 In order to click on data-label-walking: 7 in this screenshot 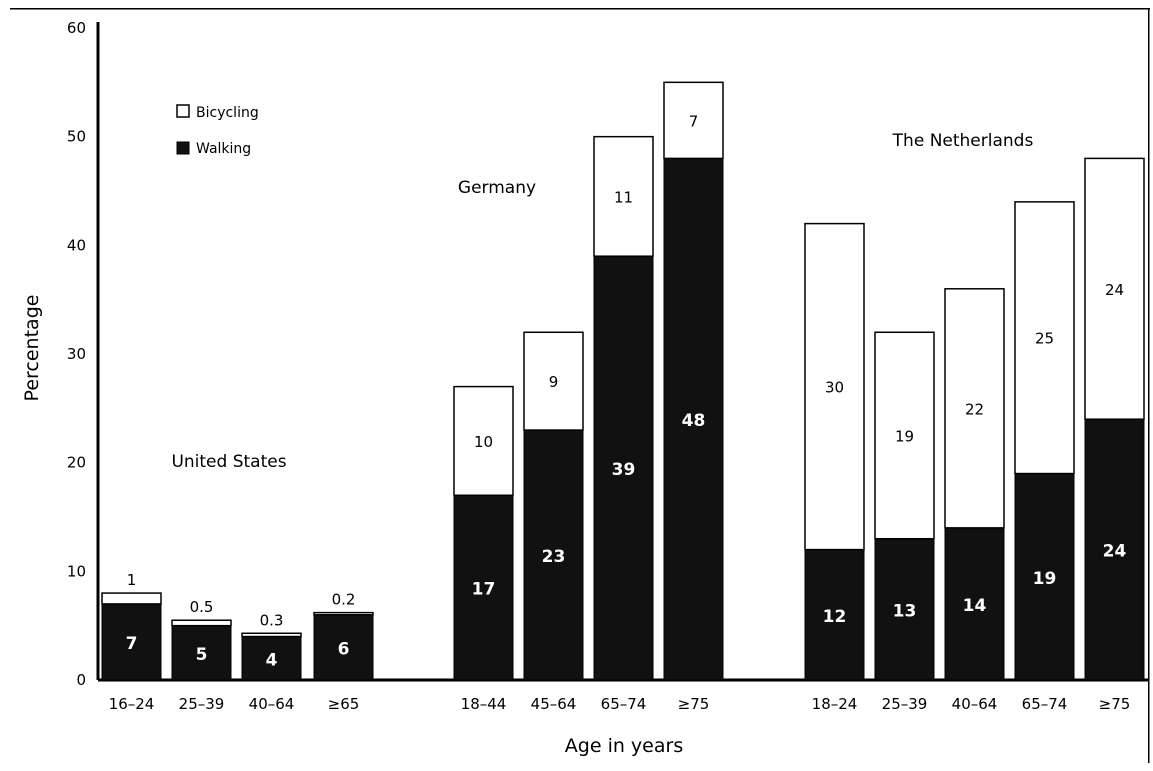, I will do `click(132, 644)`.